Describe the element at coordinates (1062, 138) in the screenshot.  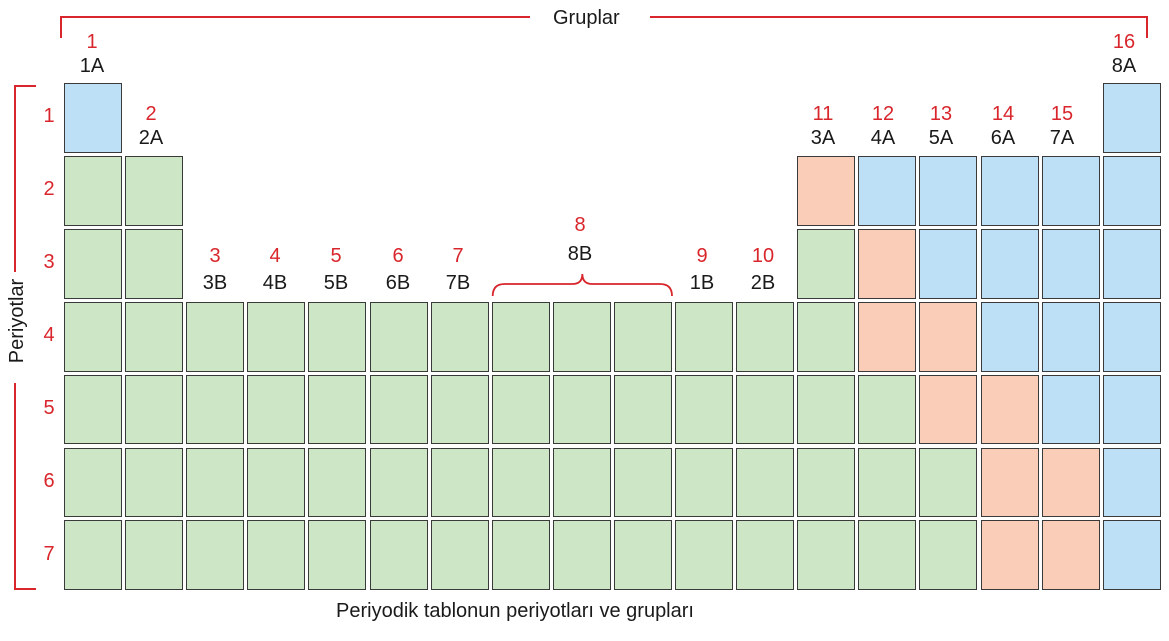
I see `group-ab-label: 7A` at that location.